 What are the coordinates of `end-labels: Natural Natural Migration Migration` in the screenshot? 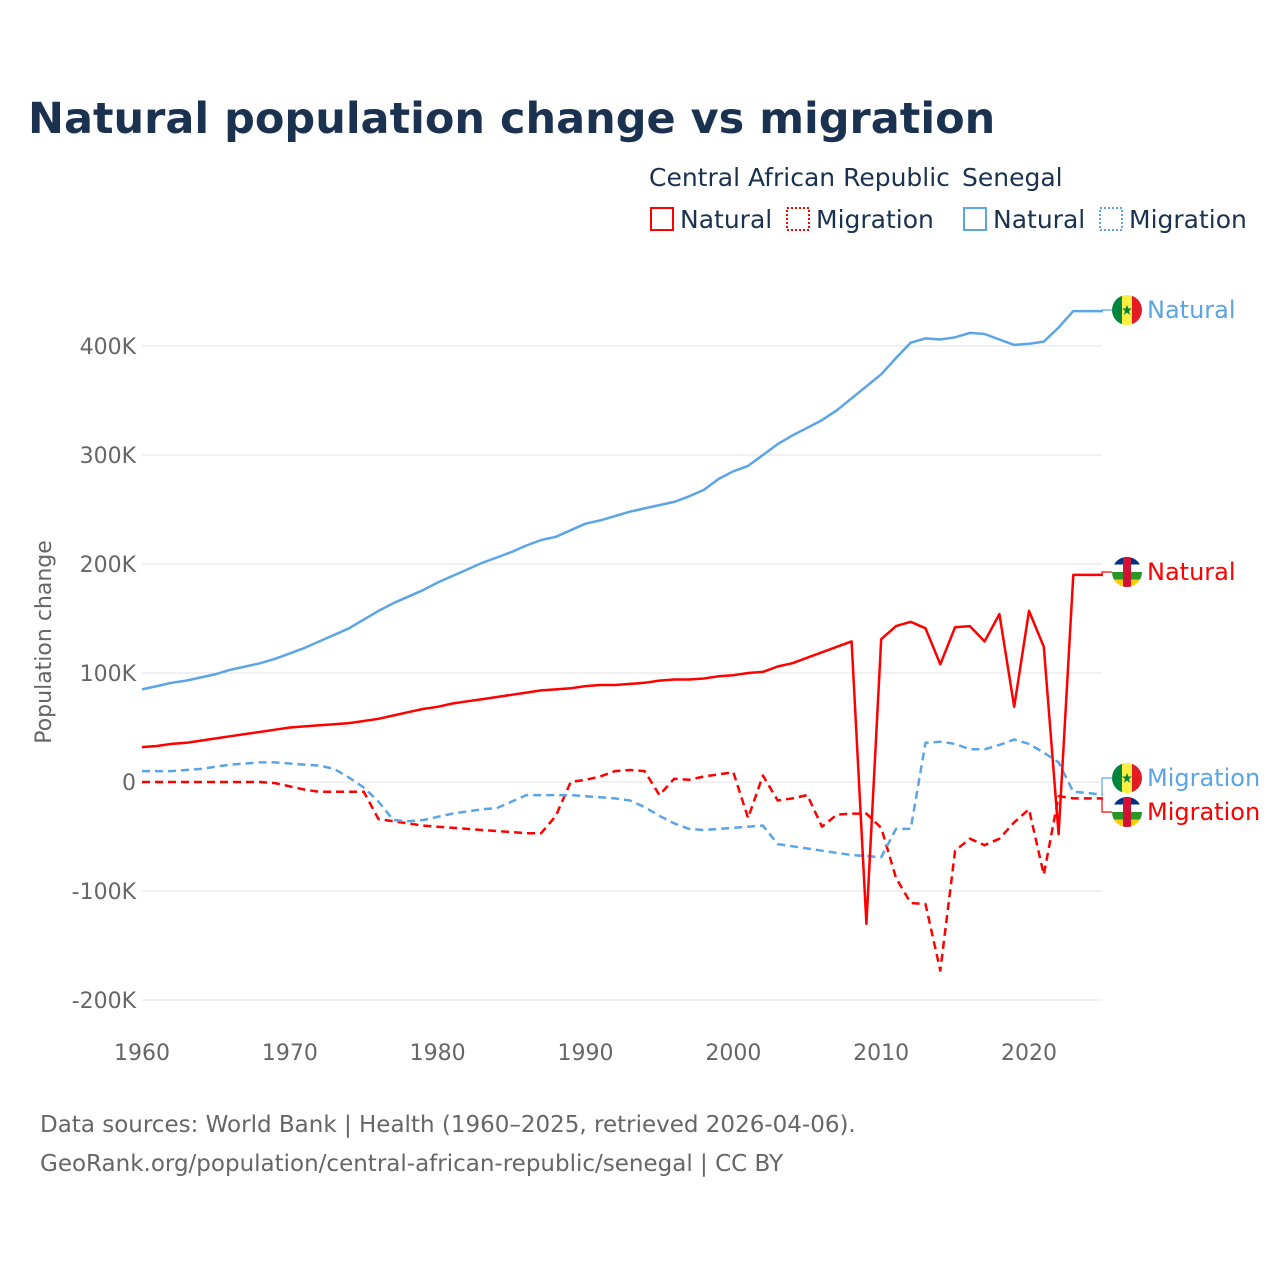 It's located at (1180, 561).